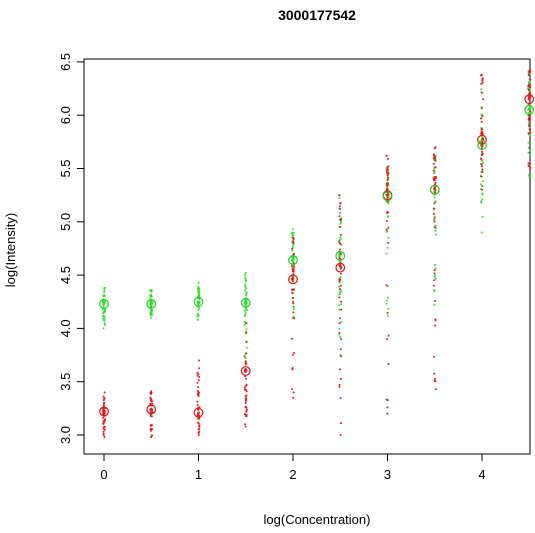  Describe the element at coordinates (387, 474) in the screenshot. I see `x-tick-label: 3` at that location.